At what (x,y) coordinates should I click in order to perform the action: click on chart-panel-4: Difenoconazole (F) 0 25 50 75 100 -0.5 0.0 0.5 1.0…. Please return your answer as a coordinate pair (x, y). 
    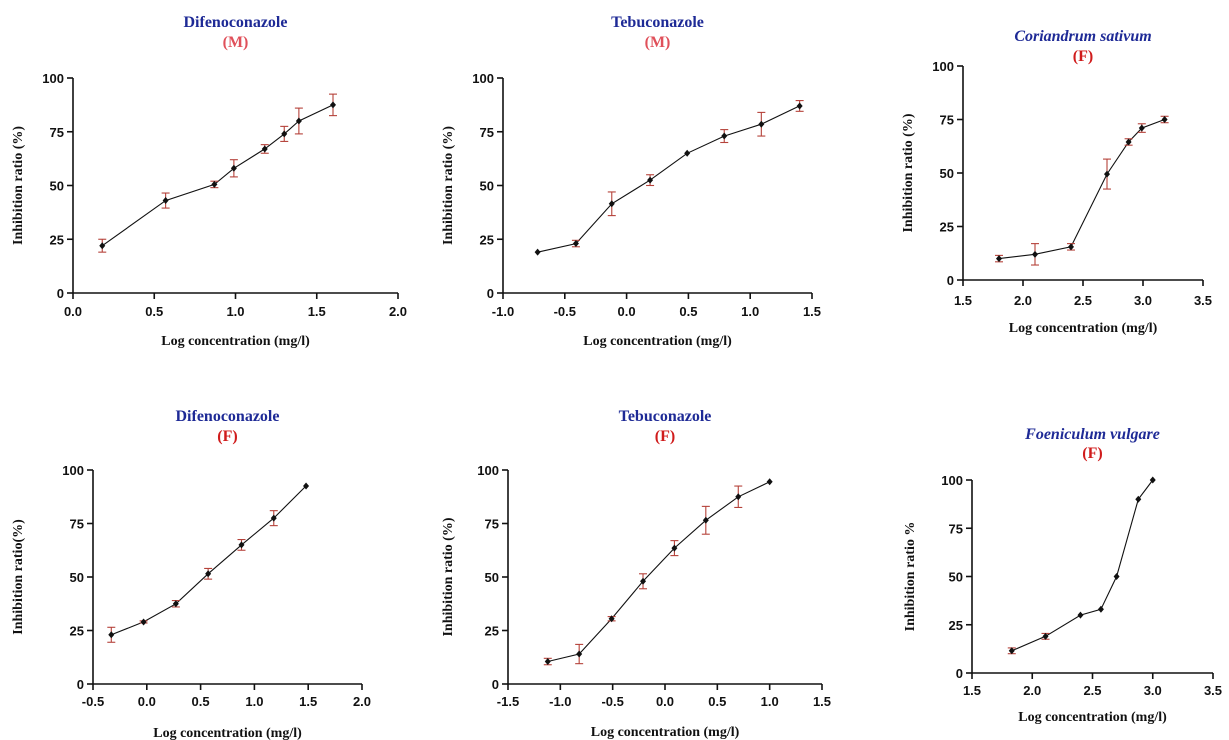
    Looking at the image, I should click on (191, 574).